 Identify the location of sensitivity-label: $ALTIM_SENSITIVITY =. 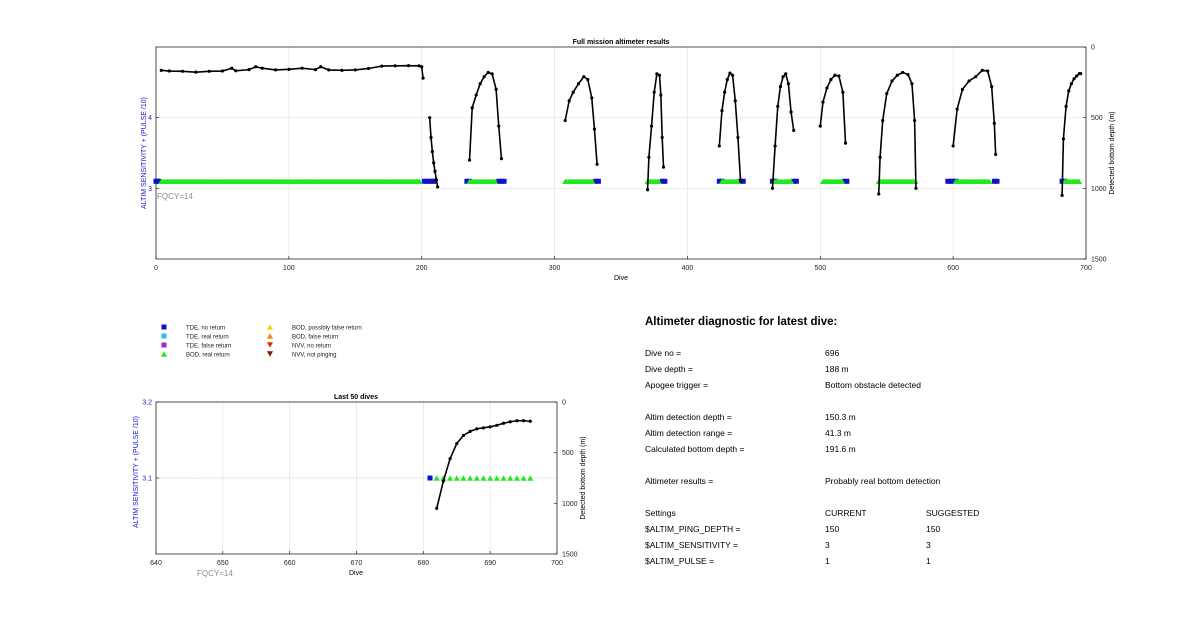
(691, 545).